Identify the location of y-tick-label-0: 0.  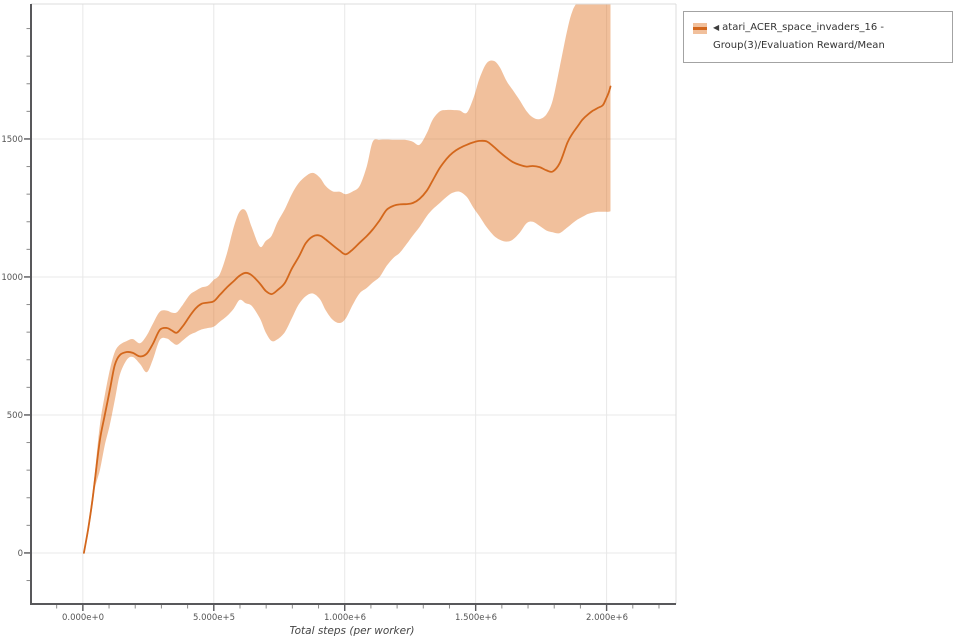
(20, 554).